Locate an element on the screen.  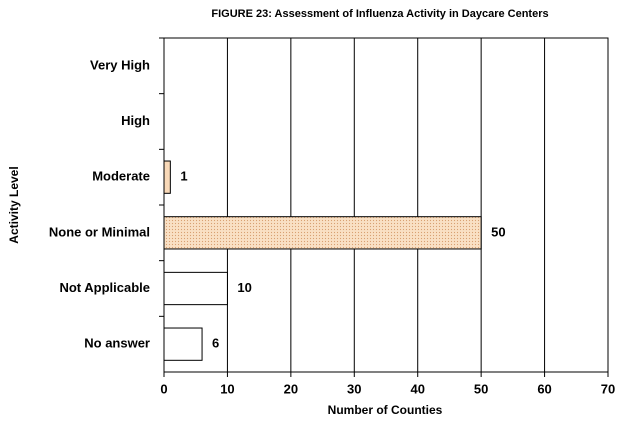
x-tick-label: 10 is located at coordinates (227, 388).